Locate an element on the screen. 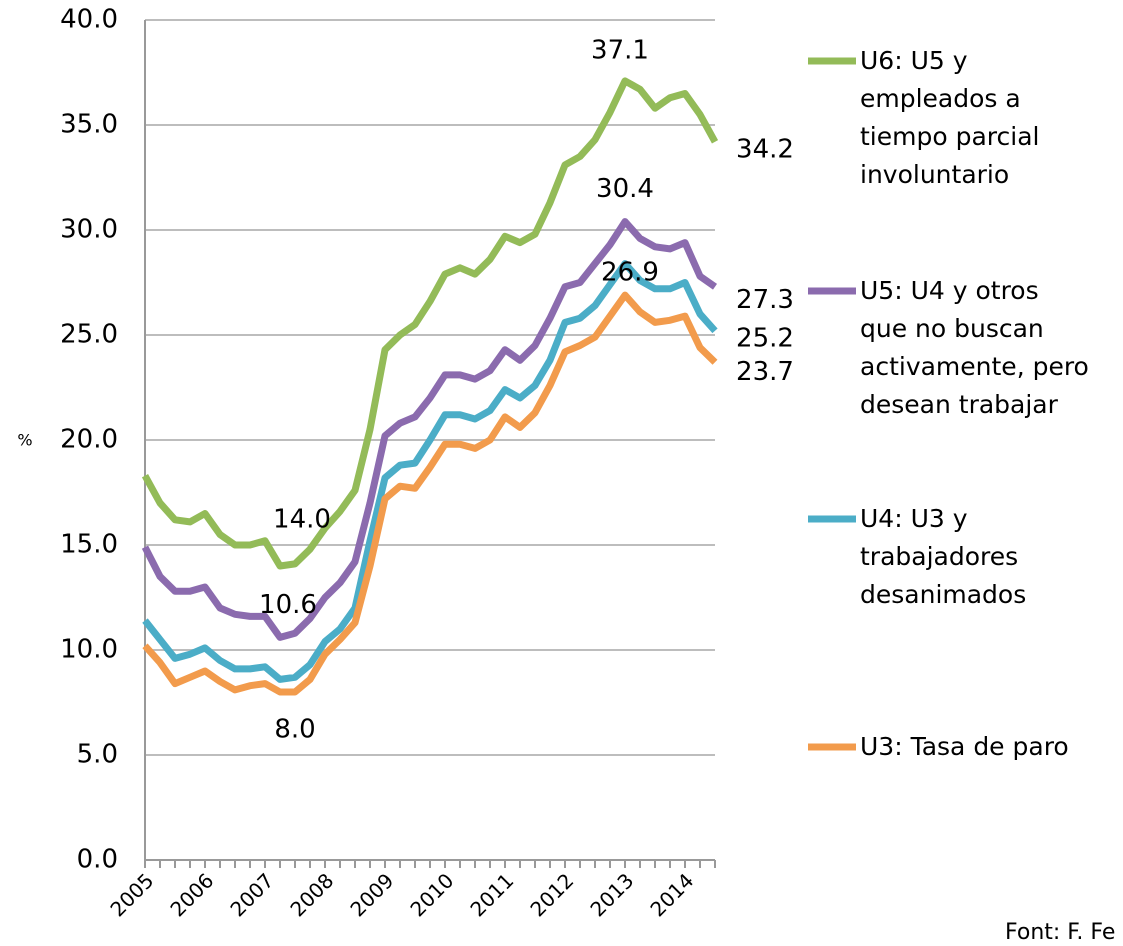  y-tick-label: 25.0 is located at coordinates (89, 335).